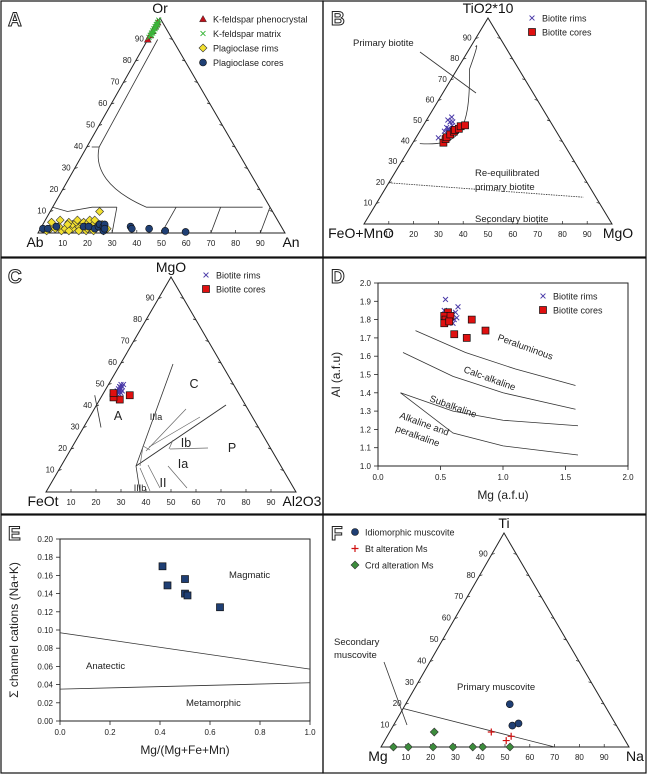  I want to click on y-tick-label: 1.6, so click(366, 356).